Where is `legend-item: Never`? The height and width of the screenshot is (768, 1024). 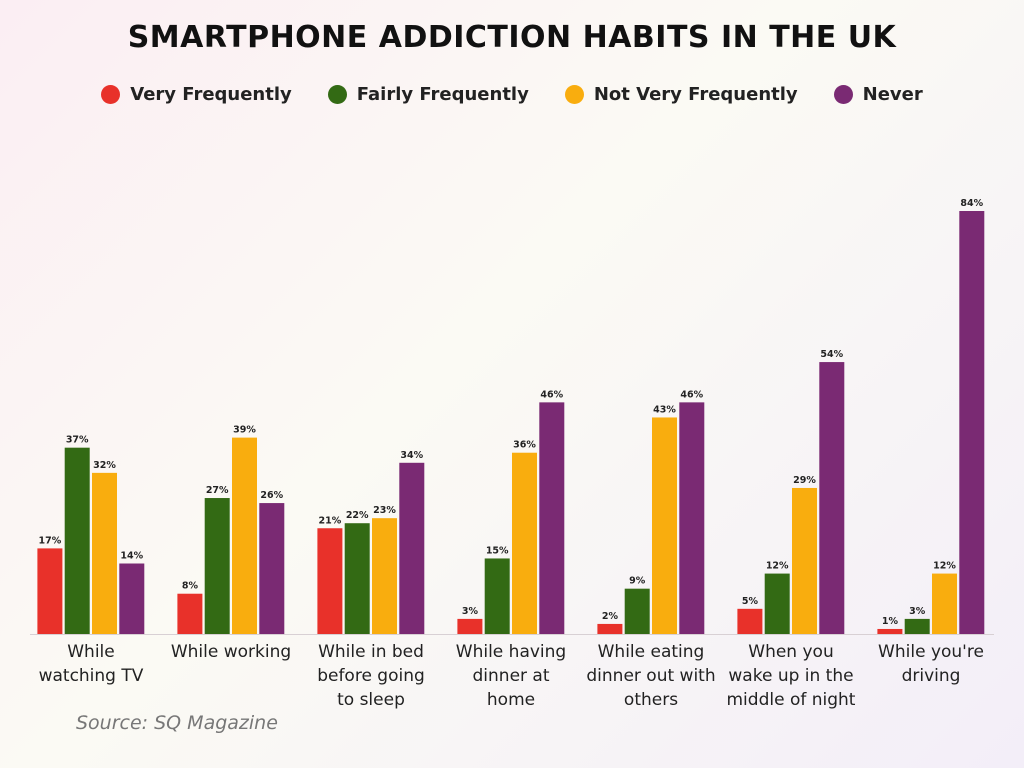 legend-item: Never is located at coordinates (878, 94).